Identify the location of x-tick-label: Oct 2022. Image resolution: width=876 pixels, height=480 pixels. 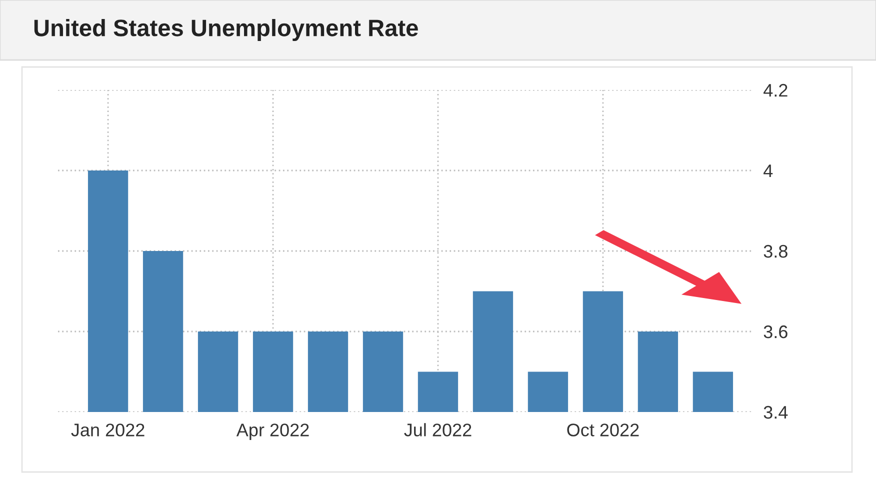
(603, 430).